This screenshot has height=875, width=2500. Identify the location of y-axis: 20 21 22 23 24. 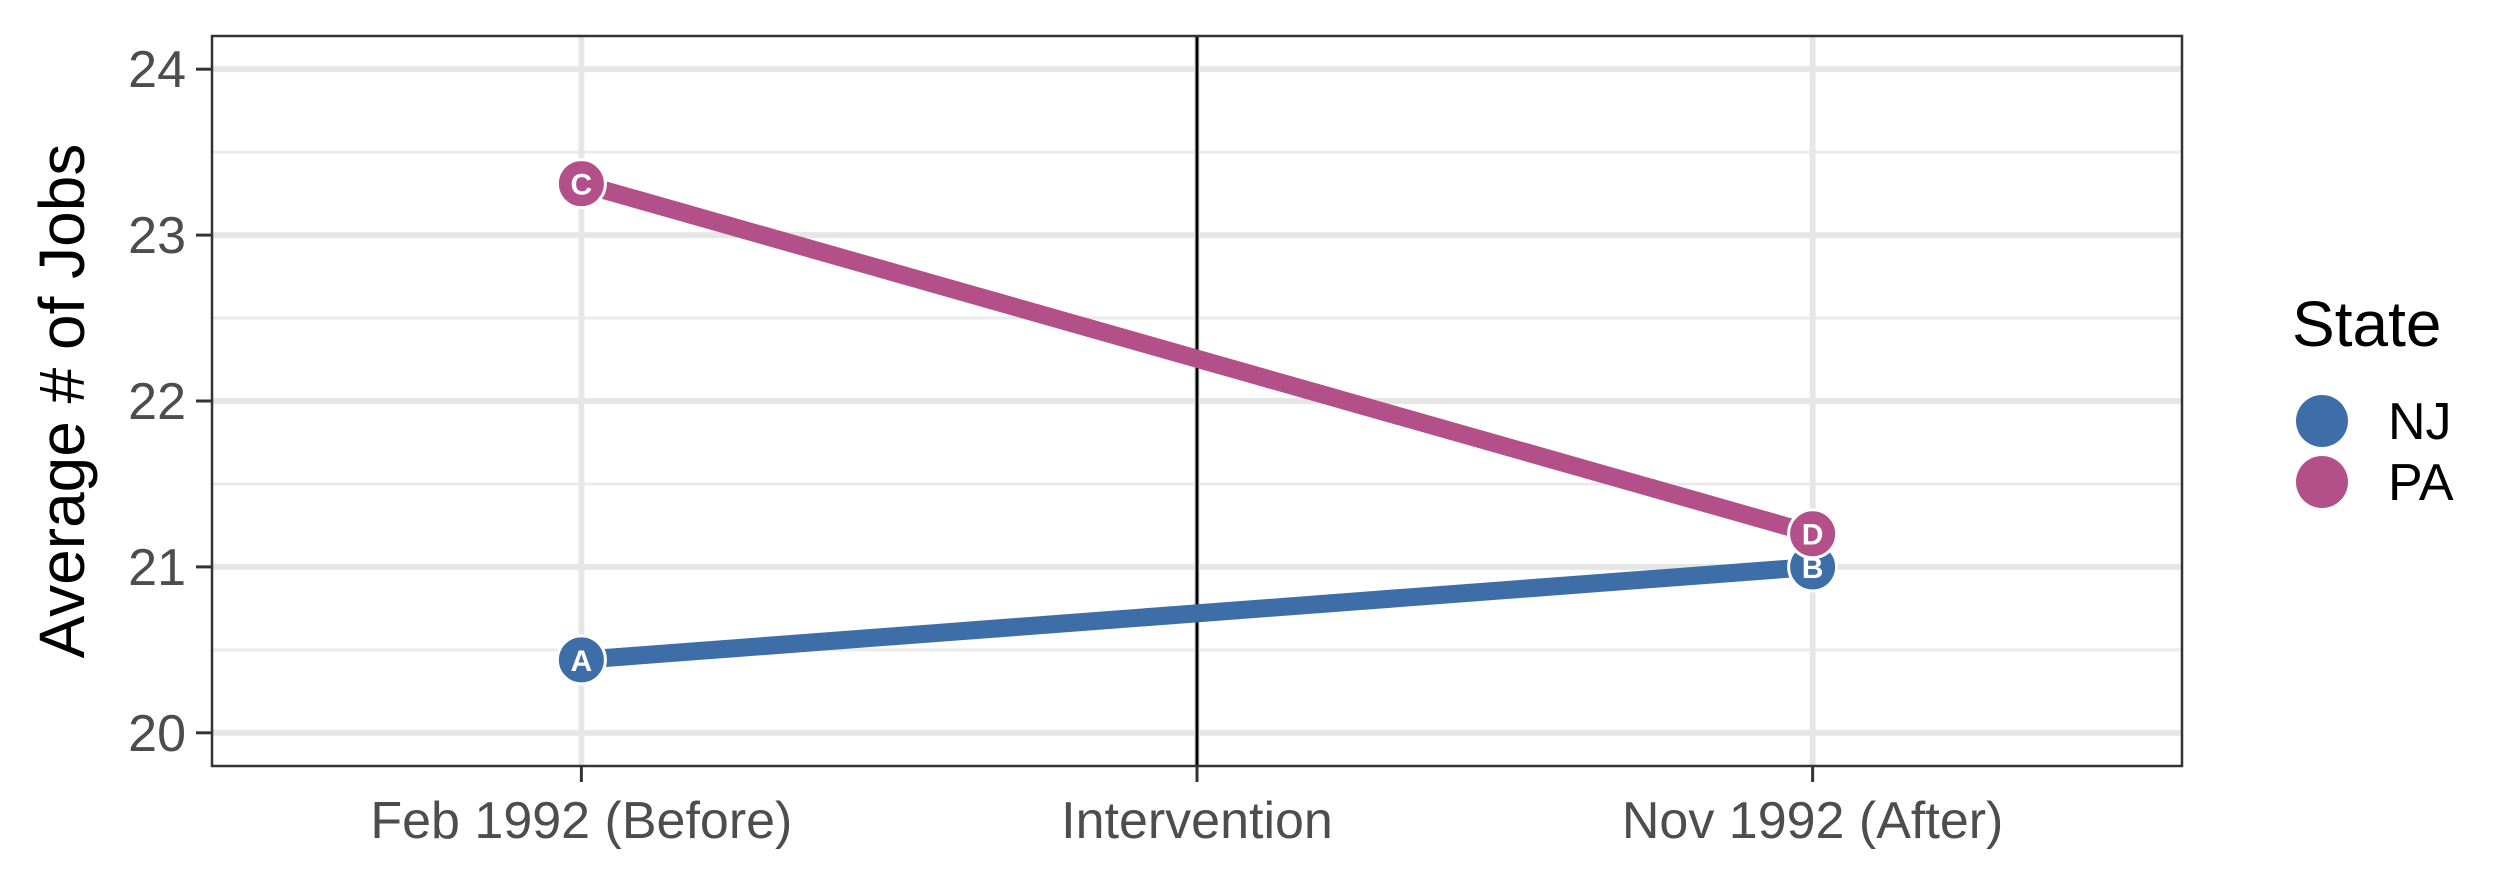
(170, 402).